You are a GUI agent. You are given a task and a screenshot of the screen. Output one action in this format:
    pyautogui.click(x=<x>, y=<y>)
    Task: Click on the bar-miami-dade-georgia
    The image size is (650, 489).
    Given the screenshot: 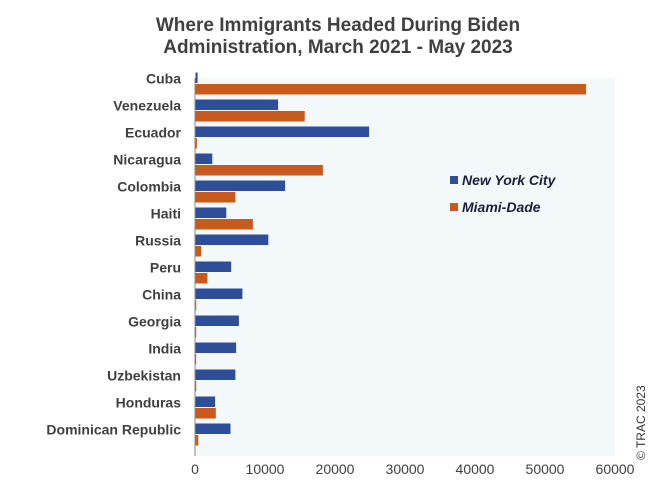 What is the action you would take?
    pyautogui.click(x=196, y=332)
    